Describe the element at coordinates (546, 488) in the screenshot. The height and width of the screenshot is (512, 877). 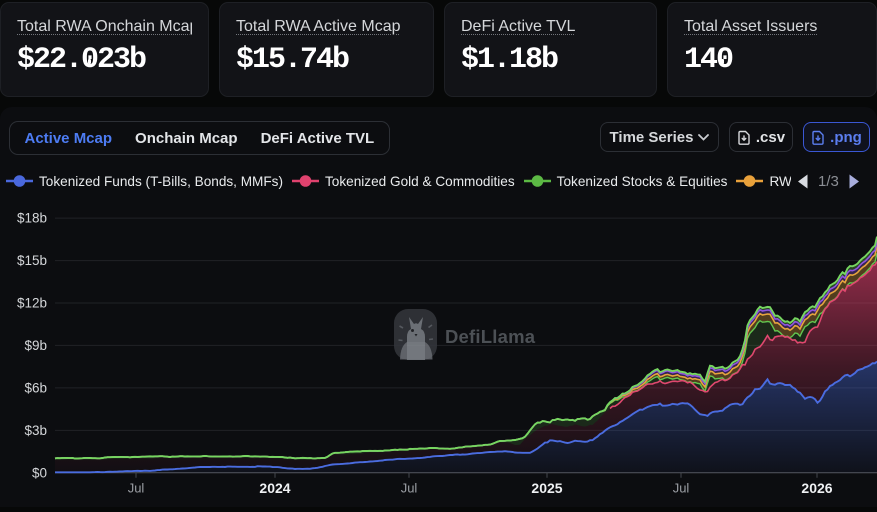
I see `svg-text: 2025` at that location.